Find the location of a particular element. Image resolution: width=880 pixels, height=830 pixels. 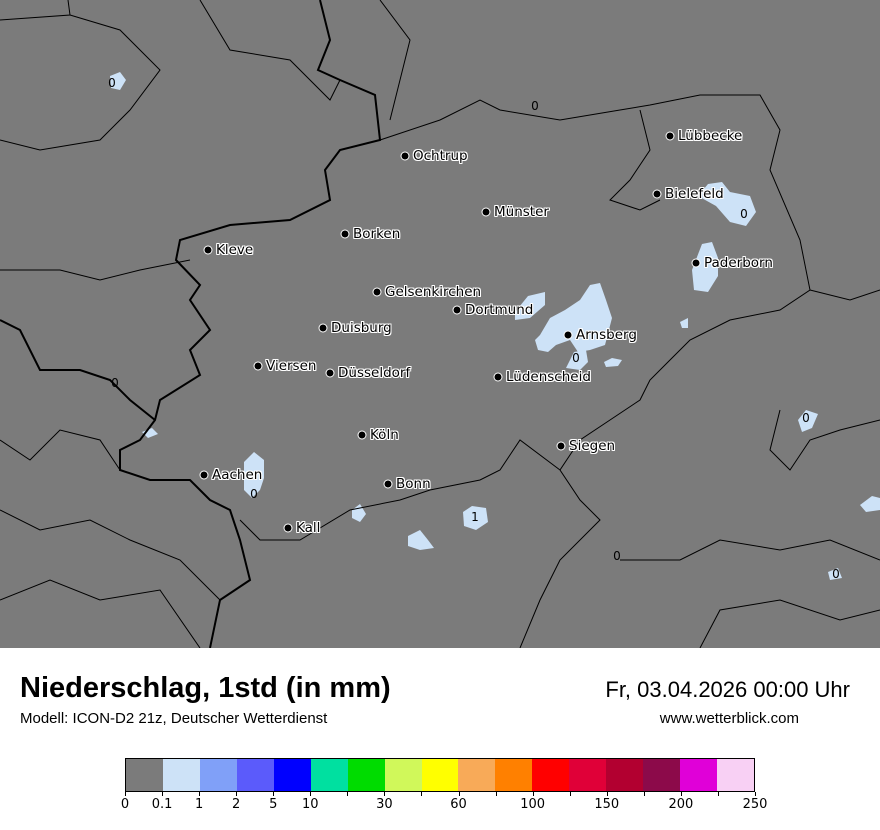

legend-tick-label: 150 is located at coordinates (607, 804).